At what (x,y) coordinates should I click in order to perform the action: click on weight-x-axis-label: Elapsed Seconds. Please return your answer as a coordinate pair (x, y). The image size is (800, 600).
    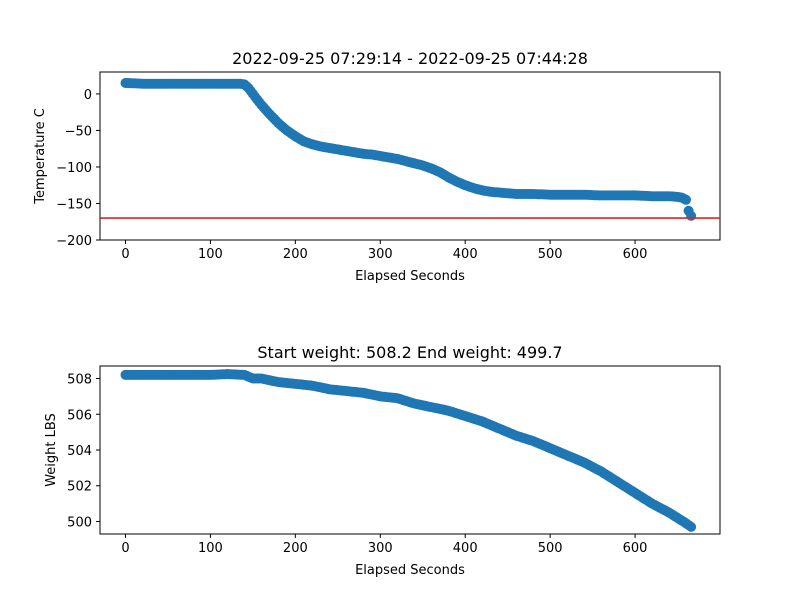
    Looking at the image, I should click on (410, 570).